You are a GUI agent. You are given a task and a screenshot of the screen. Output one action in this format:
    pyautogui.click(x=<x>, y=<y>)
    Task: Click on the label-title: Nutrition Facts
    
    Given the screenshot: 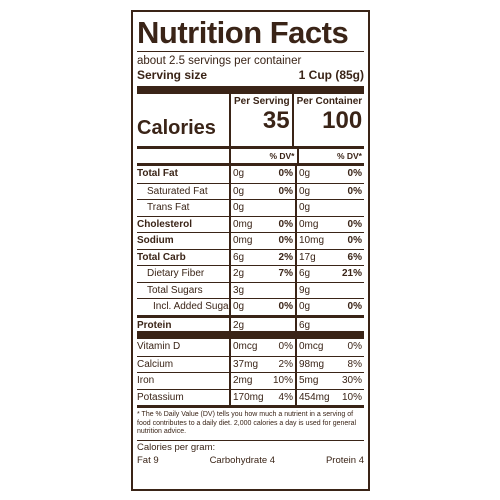 What is the action you would take?
    pyautogui.click(x=243, y=32)
    